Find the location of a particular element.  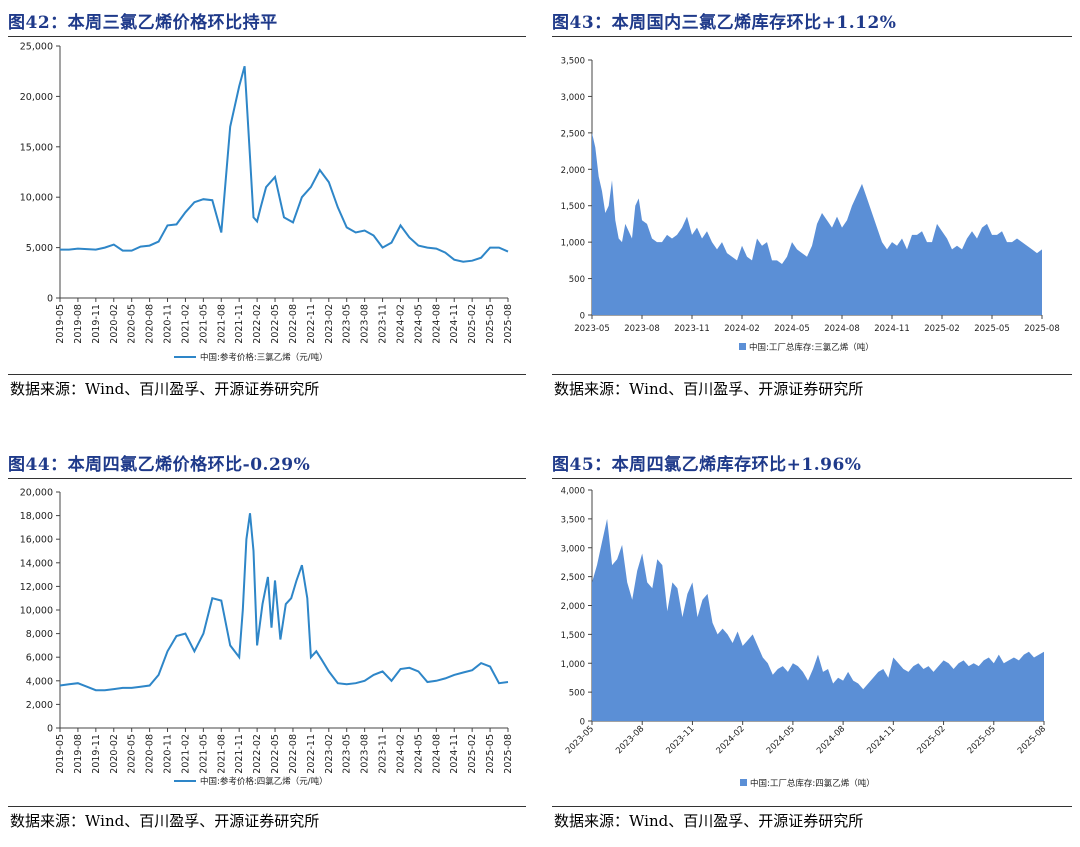

legend: 中国:工厂总库存:三氯乙烯（吨） is located at coordinates (806, 347).